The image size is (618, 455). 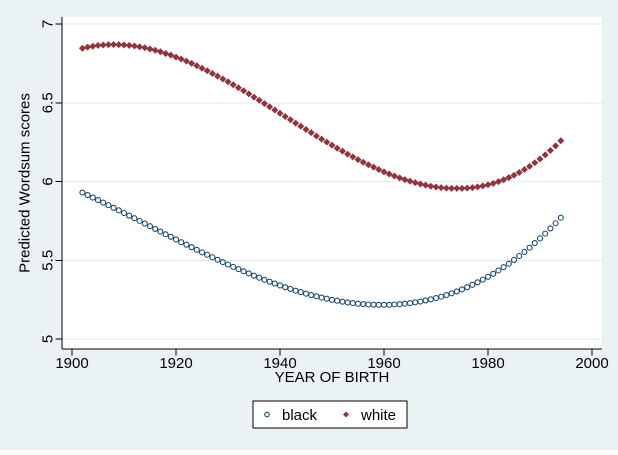 What do you see at coordinates (267, 414) in the screenshot?
I see `legend-marker-black-circle-icon` at bounding box center [267, 414].